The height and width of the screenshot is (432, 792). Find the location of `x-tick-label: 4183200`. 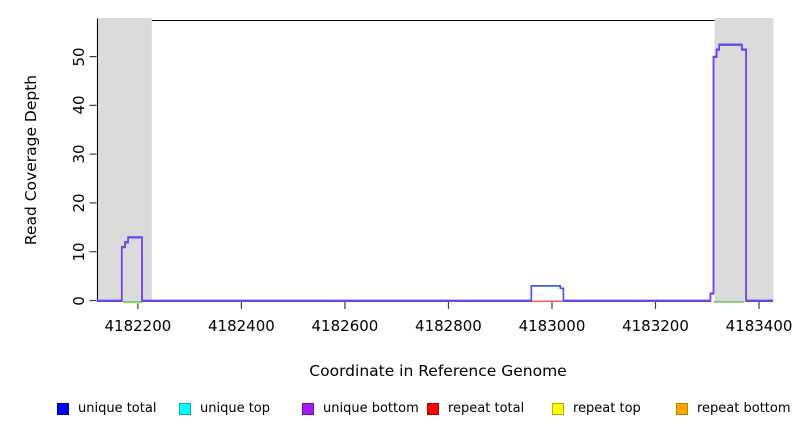

x-tick-label: 4183200 is located at coordinates (655, 326).